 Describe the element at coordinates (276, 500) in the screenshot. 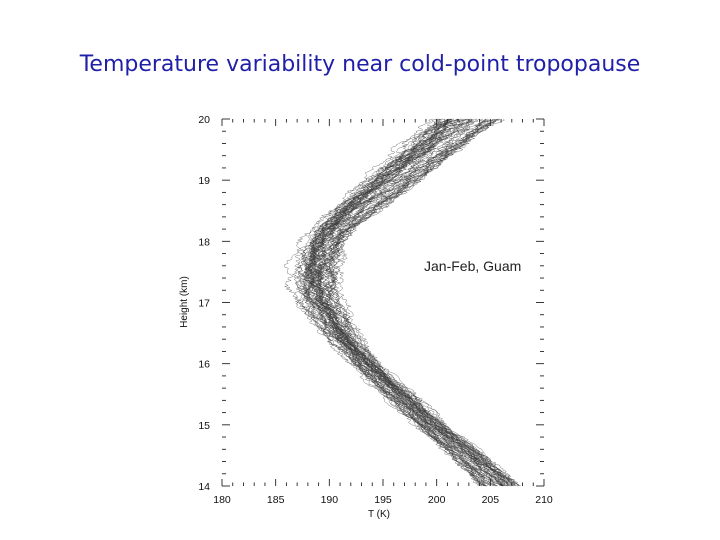

I see `x-tick-label: 185` at that location.